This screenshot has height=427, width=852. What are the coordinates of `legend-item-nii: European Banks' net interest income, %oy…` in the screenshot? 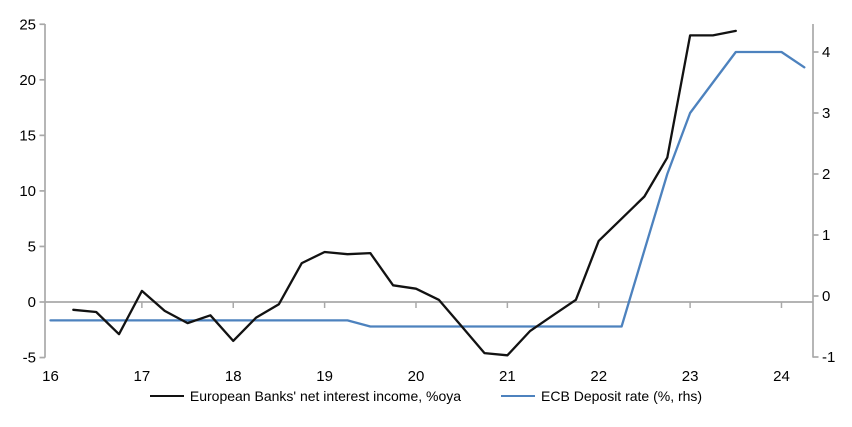 It's located at (305, 396).